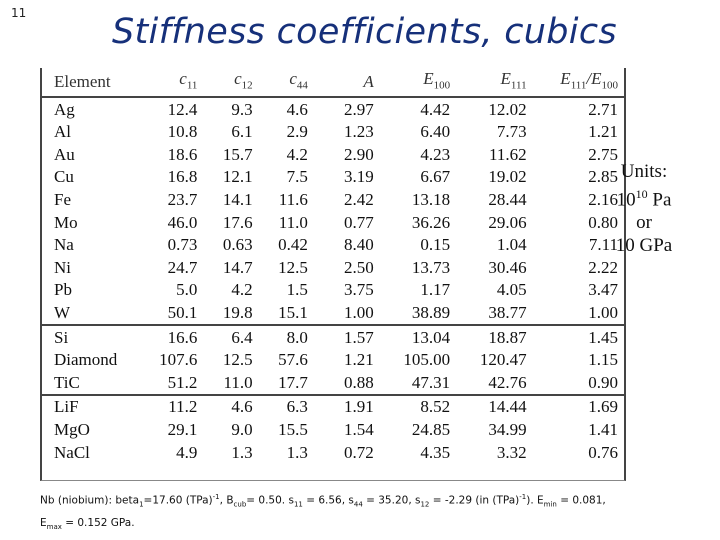 This screenshot has width=720, height=540. What do you see at coordinates (507, 154) in the screenshot?
I see `cell-e111: 11.62` at bounding box center [507, 154].